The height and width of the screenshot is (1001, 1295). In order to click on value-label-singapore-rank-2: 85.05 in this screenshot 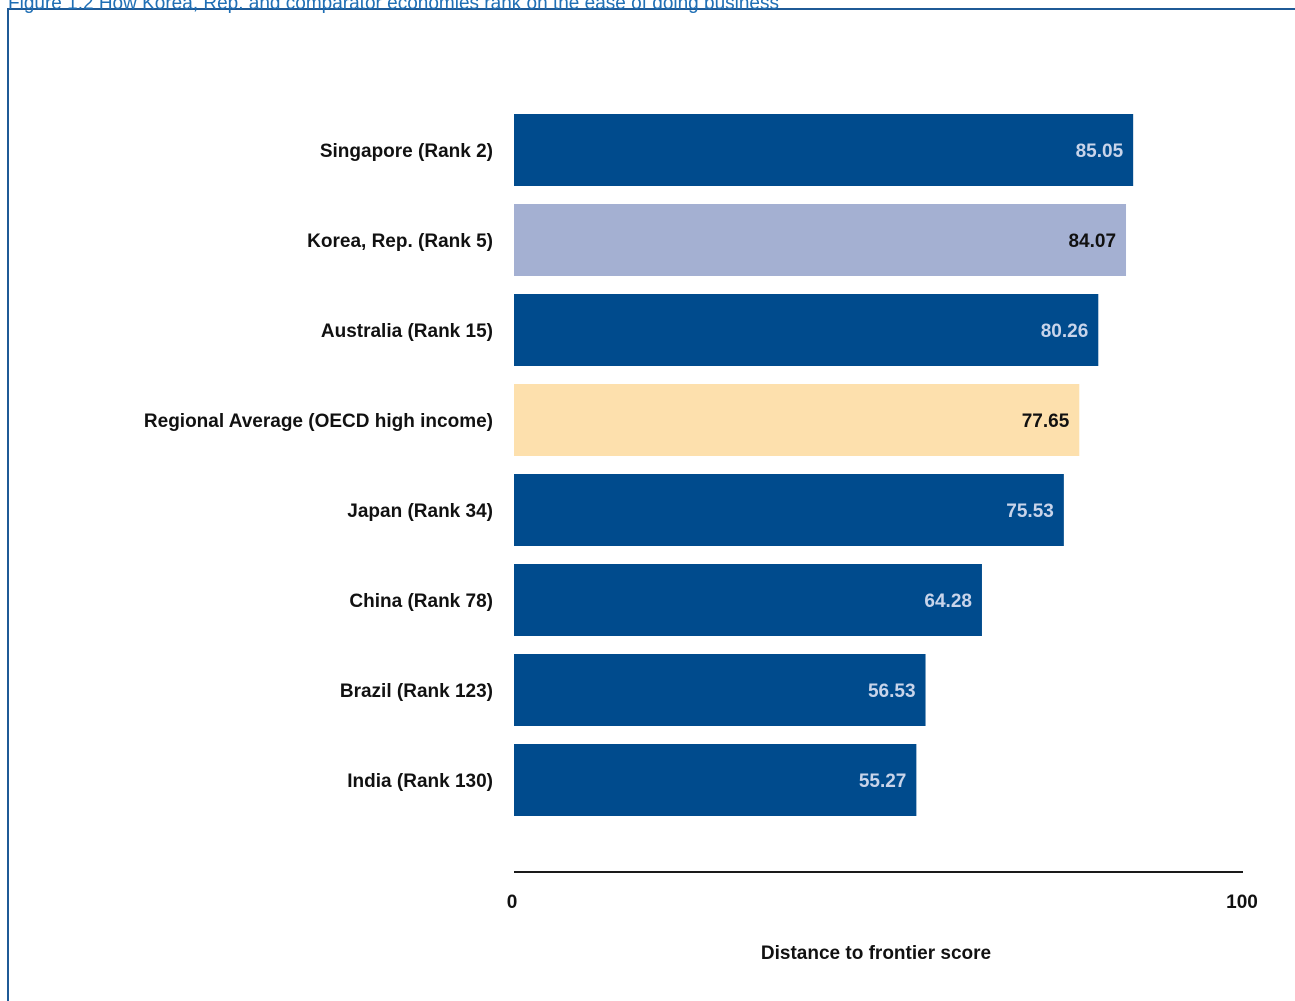, I will do `click(1100, 151)`.